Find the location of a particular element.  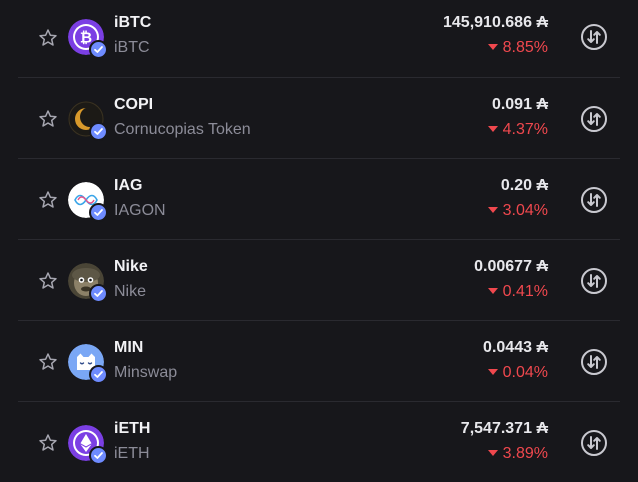

token-price: 7,547.371 ₳ is located at coordinates (504, 429).